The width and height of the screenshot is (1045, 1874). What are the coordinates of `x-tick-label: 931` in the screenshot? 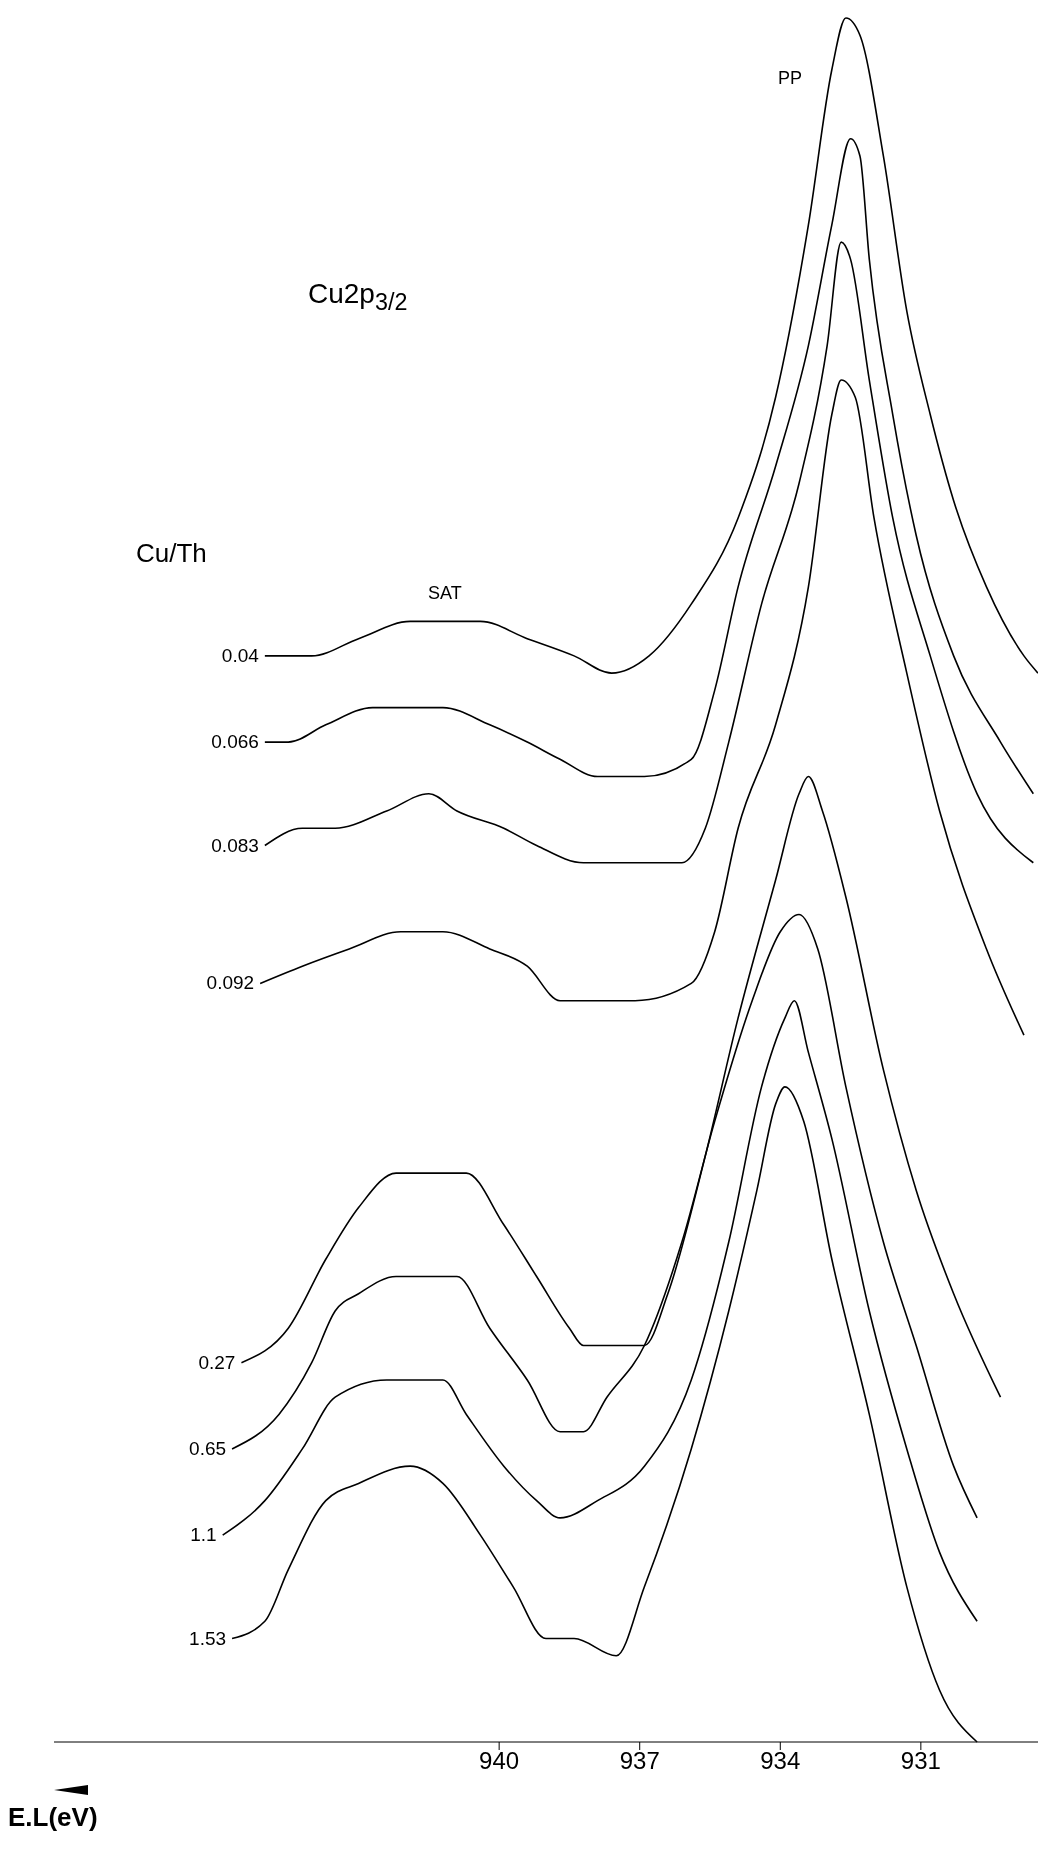 It's located at (920, 1761).